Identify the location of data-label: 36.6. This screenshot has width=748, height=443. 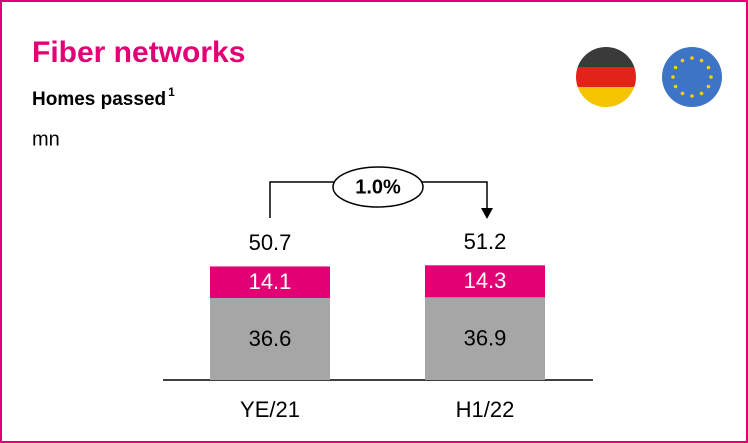
(270, 338).